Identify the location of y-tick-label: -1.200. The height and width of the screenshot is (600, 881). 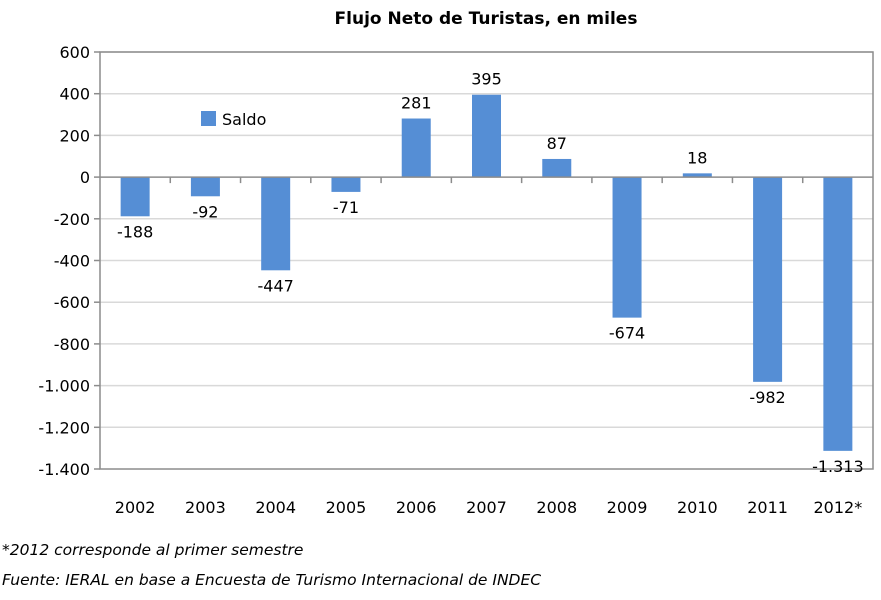
(64, 427).